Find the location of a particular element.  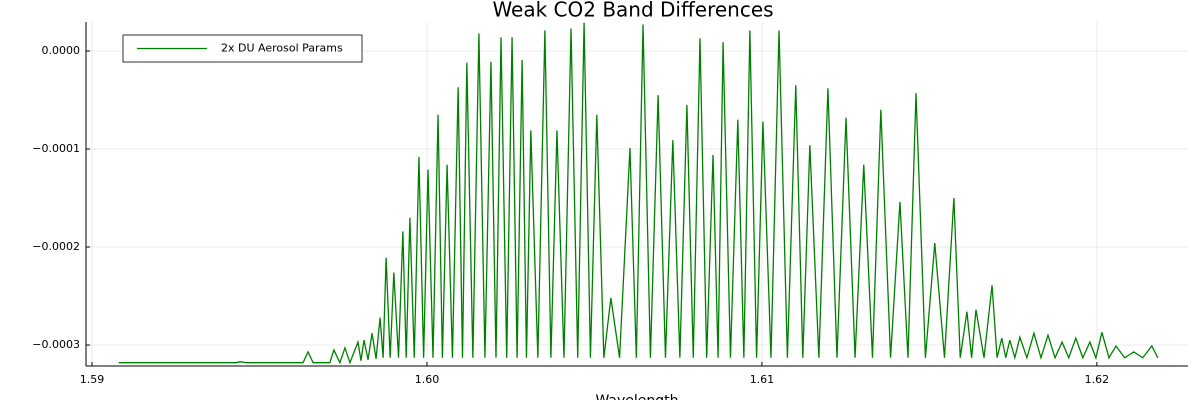

y-tick-label: 0.0000 is located at coordinates (61, 50).